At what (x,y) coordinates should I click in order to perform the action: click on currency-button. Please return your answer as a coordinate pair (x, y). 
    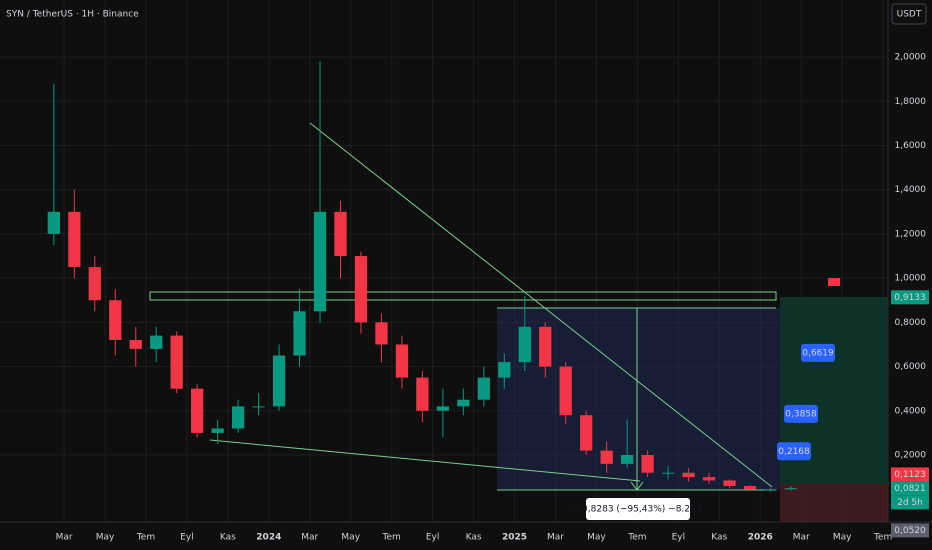
    Looking at the image, I should click on (909, 14).